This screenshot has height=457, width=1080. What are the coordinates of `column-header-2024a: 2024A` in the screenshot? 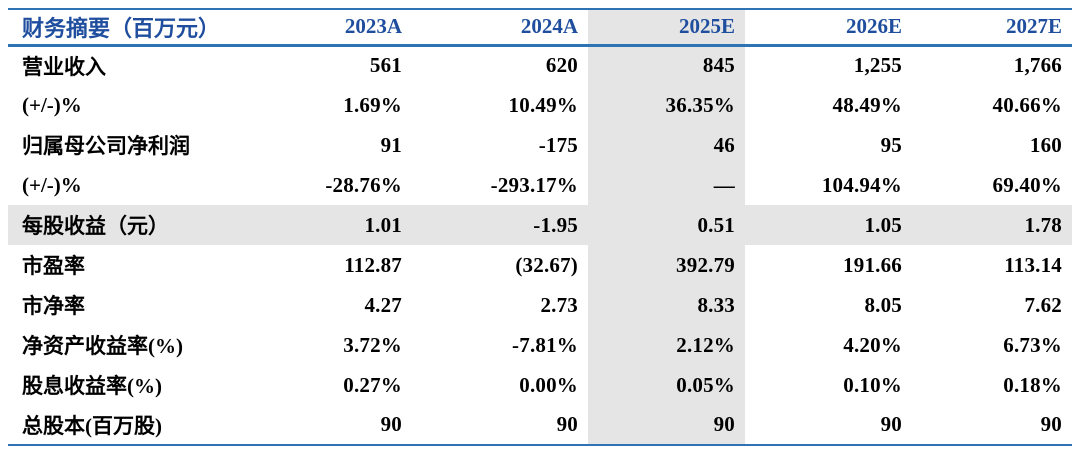 It's located at (549, 26).